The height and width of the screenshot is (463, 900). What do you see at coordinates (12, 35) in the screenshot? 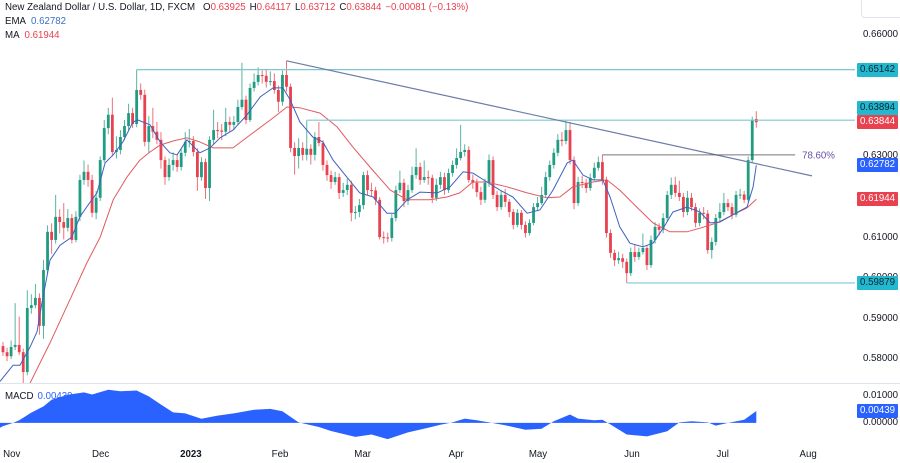
I see `ma-label: MA` at bounding box center [12, 35].